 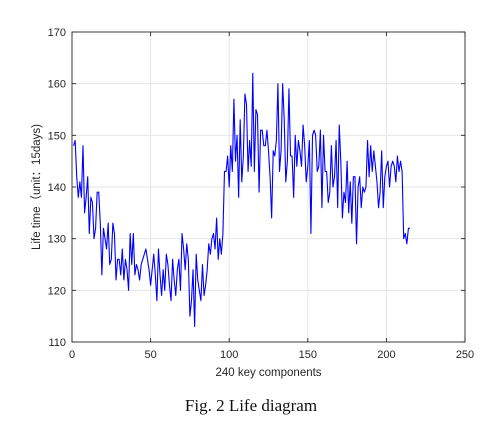 I want to click on x-tick-label: 50, so click(x=150, y=355).